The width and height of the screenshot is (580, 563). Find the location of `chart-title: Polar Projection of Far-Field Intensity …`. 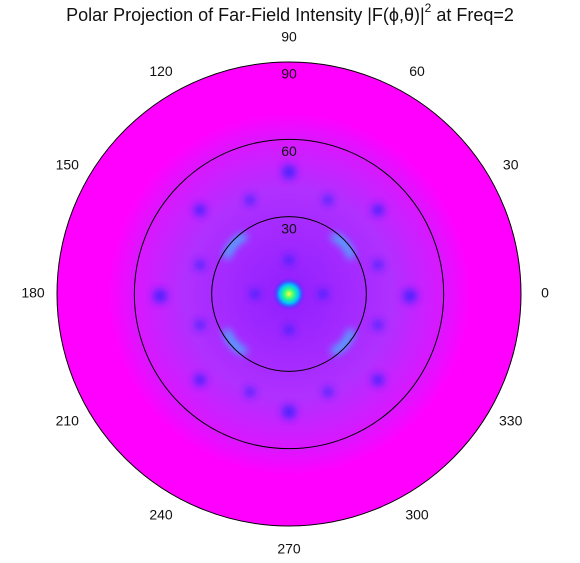

chart-title: Polar Projection of Far-Field Intensity … is located at coordinates (290, 13).